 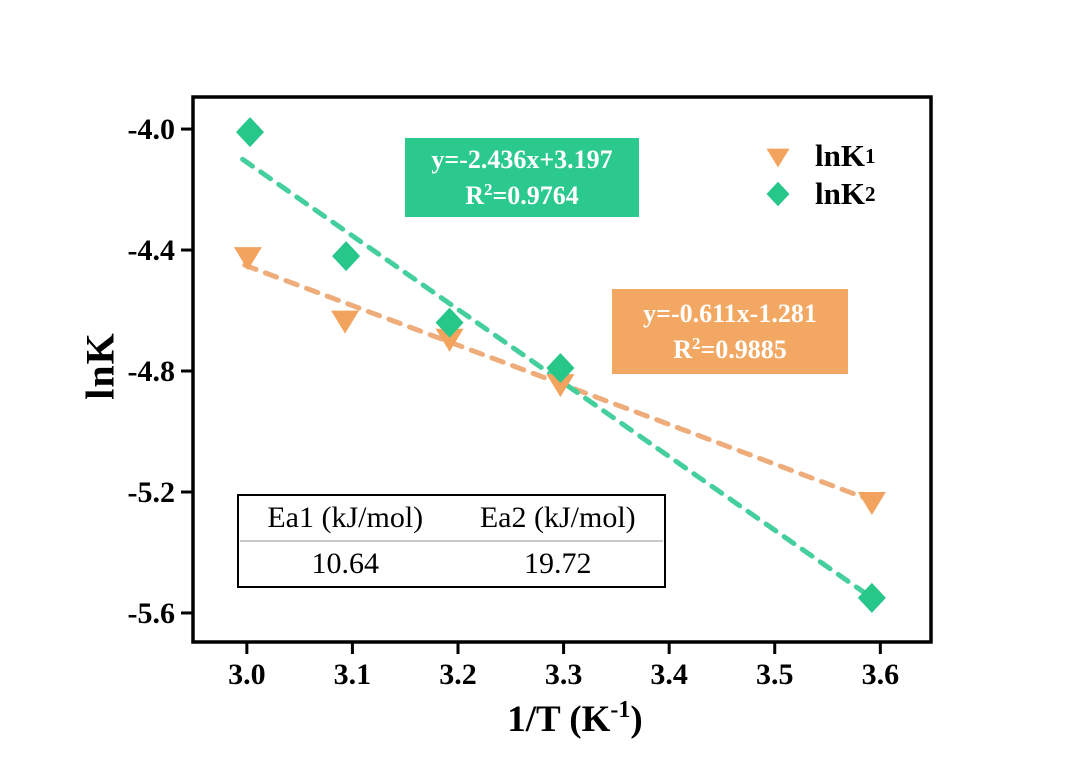 What do you see at coordinates (881, 674) in the screenshot?
I see `x-tick-label: 3.6` at bounding box center [881, 674].